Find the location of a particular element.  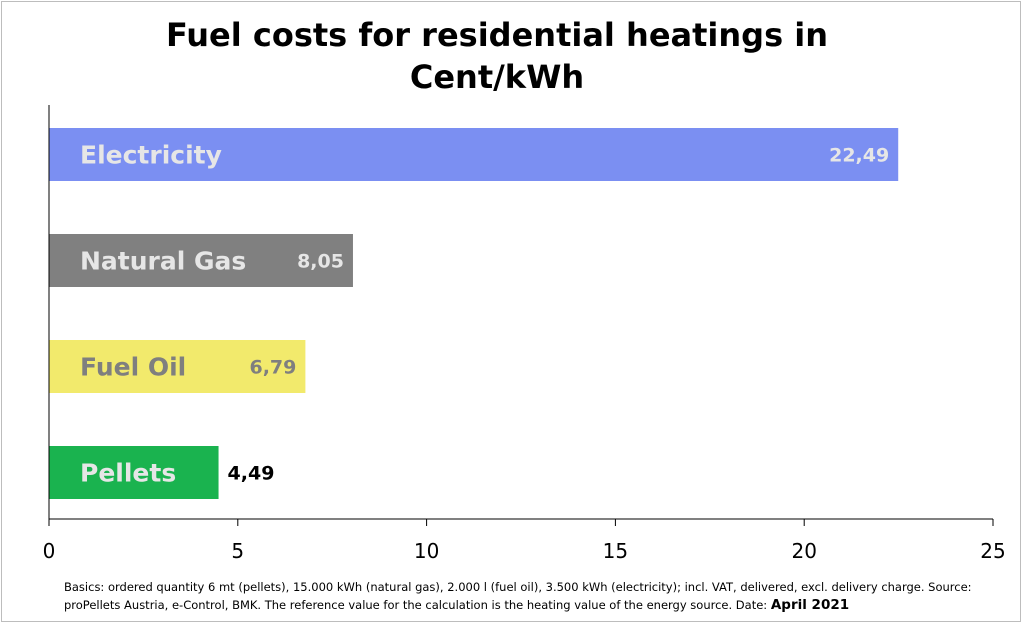

category-label-natural-gas: Natural Gas is located at coordinates (163, 261).